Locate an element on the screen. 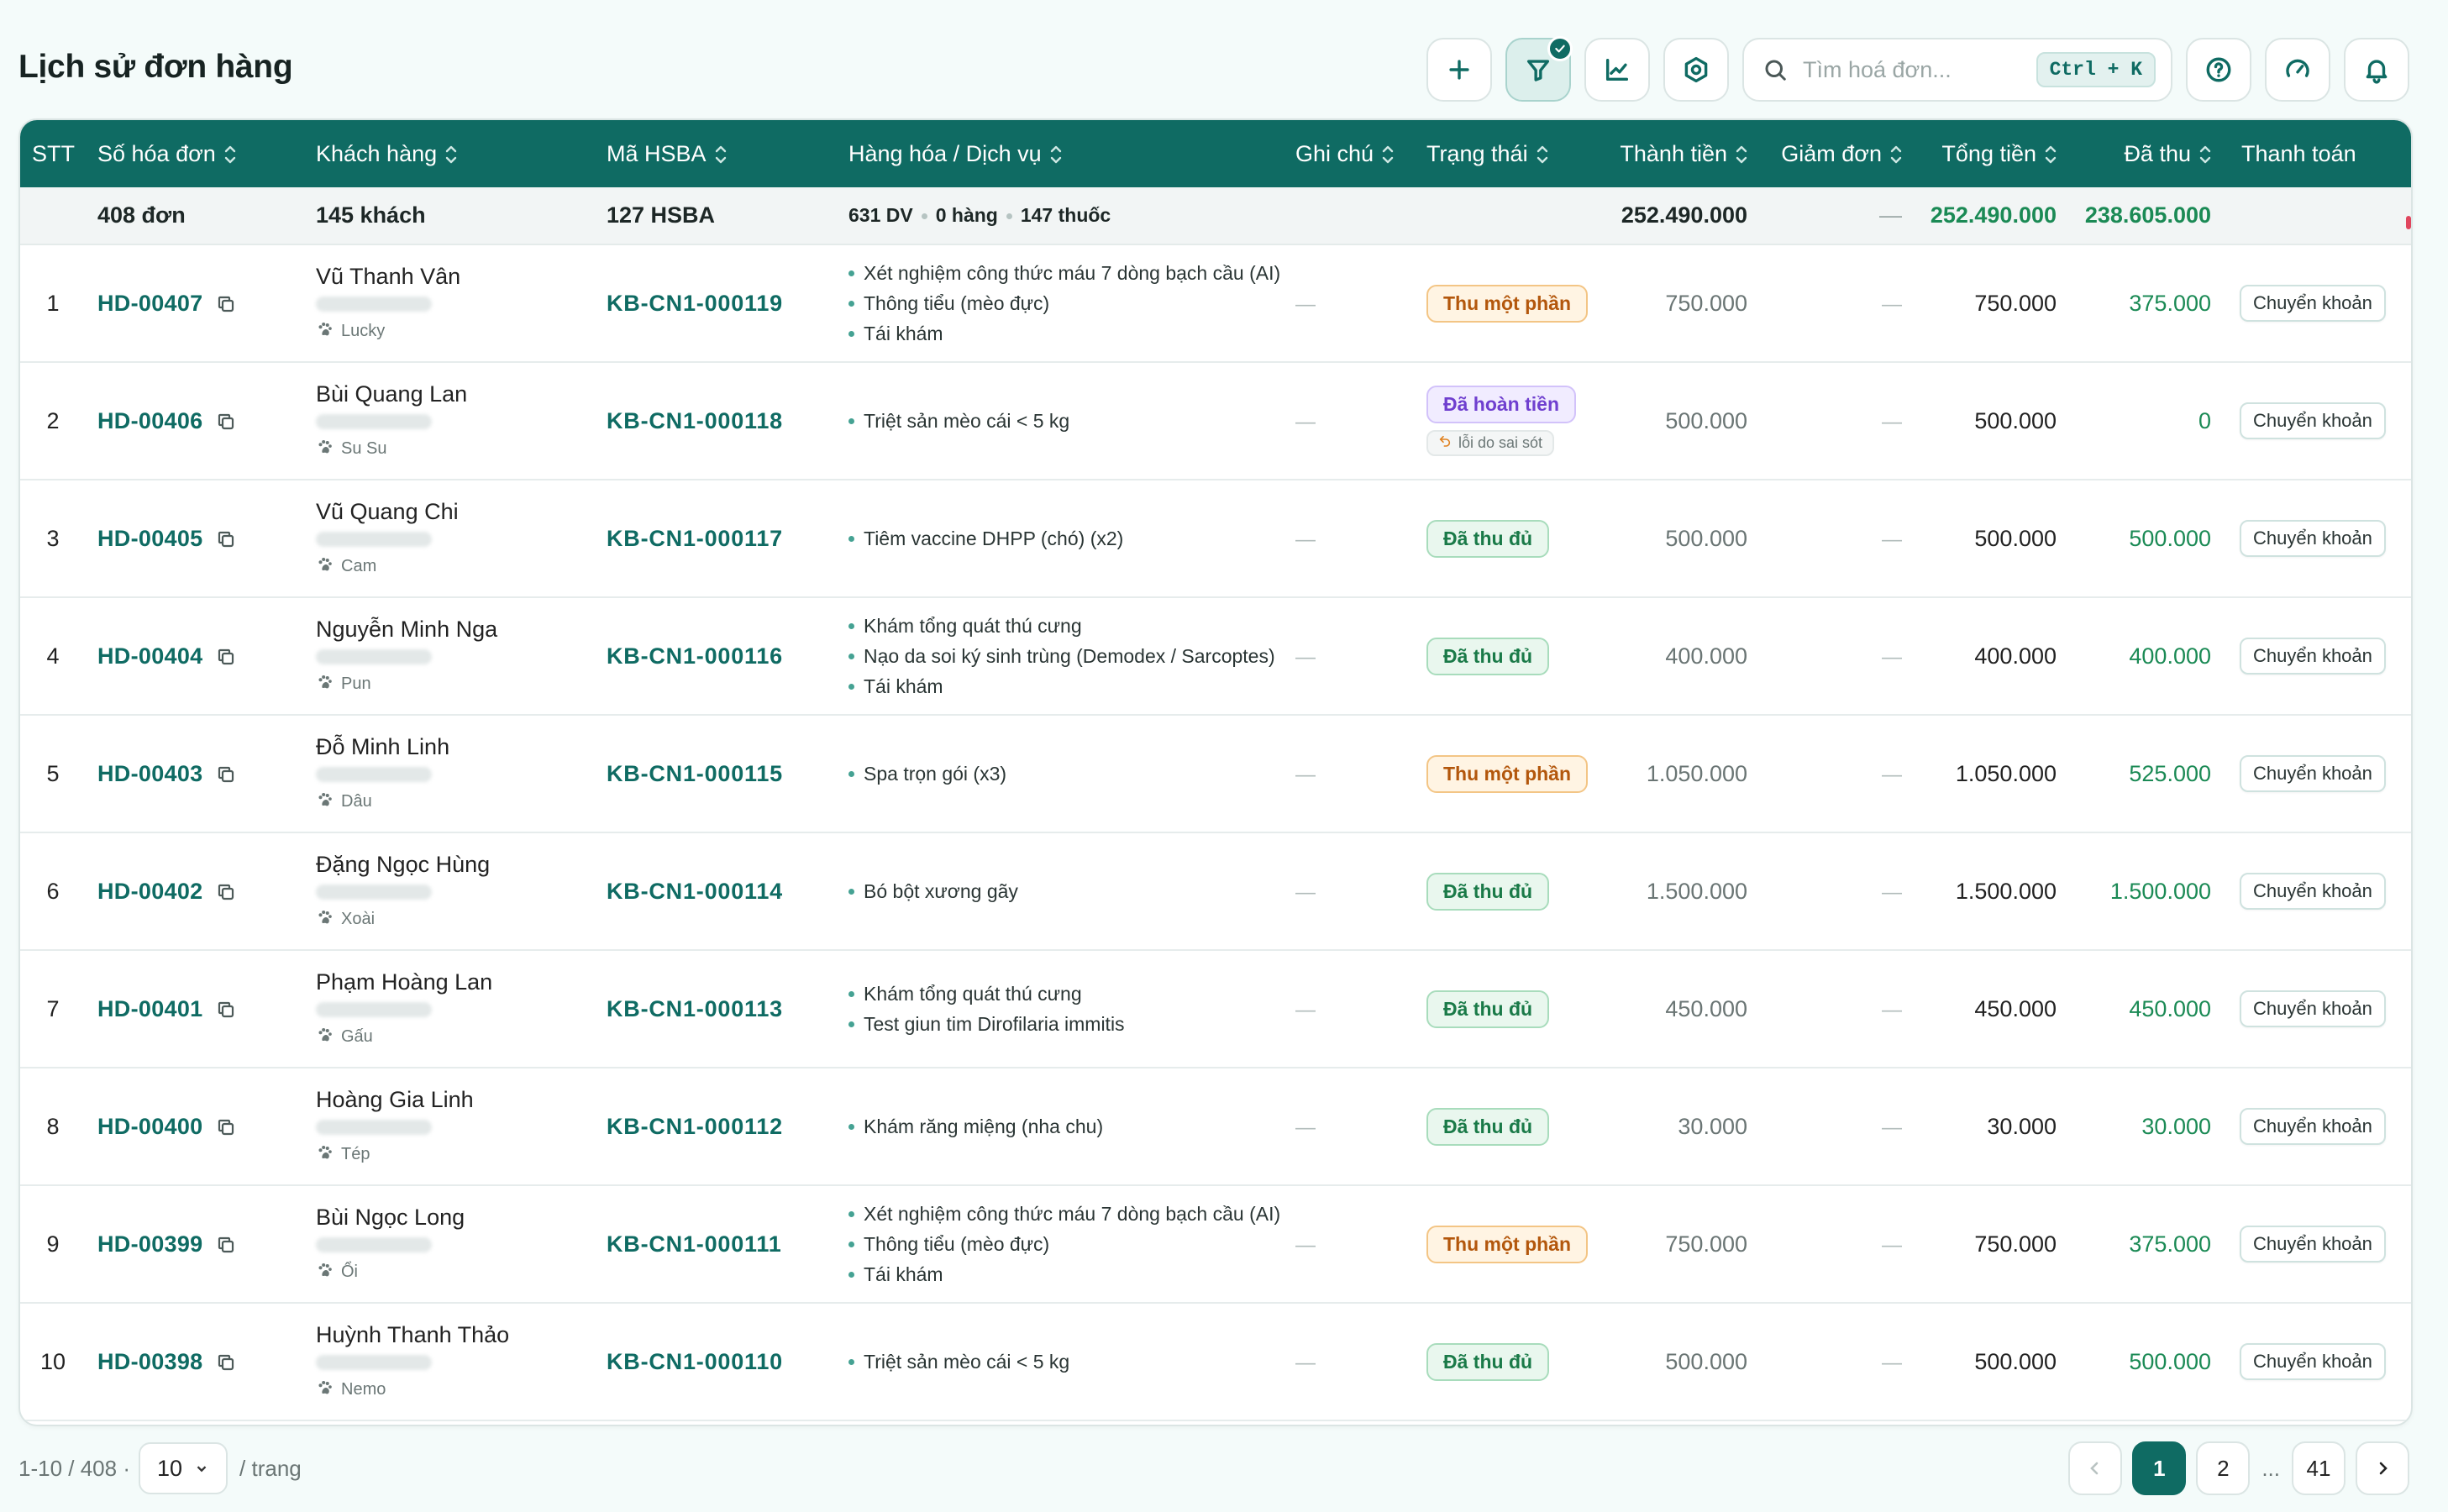 The height and width of the screenshot is (1512, 2448). settings-button is located at coordinates (1696, 70).